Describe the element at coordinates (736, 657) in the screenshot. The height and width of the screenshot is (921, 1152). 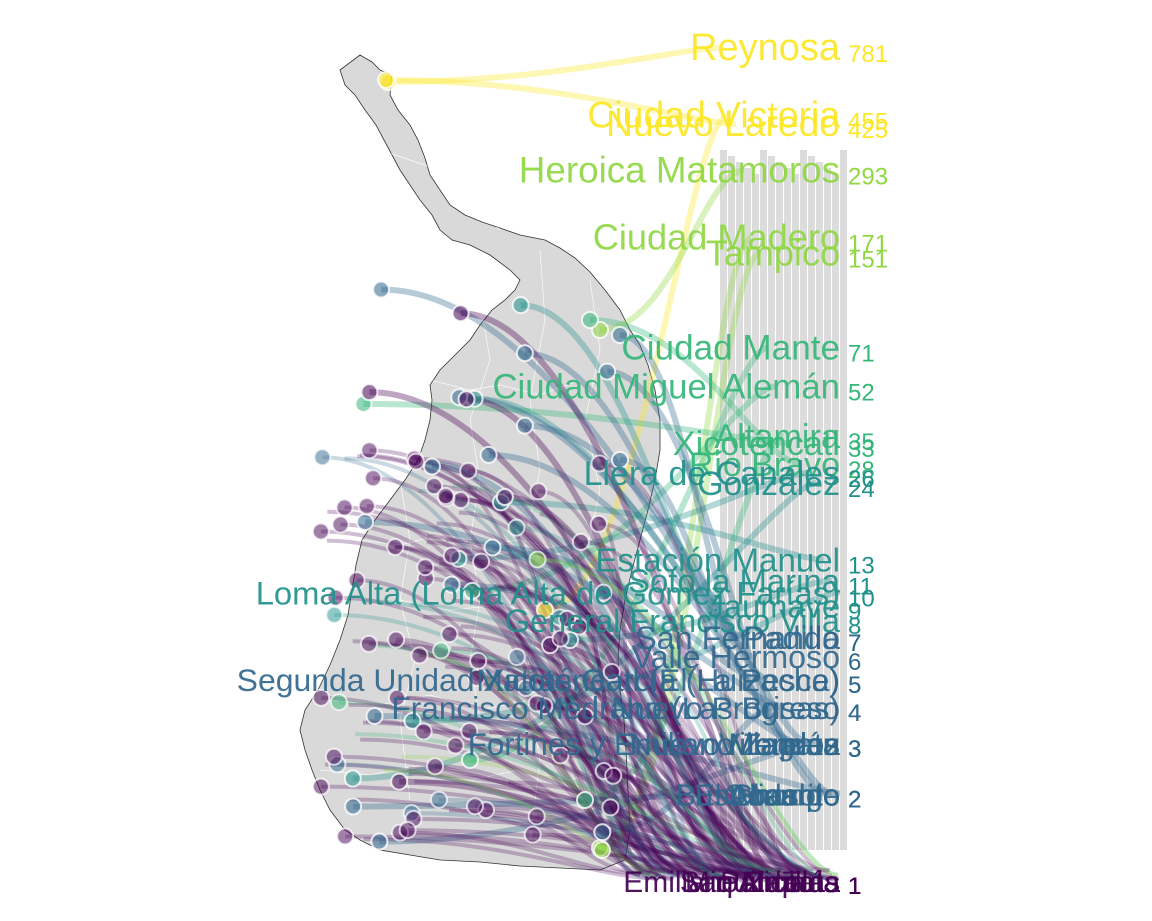
I see `place-label: Valle Hermoso` at that location.